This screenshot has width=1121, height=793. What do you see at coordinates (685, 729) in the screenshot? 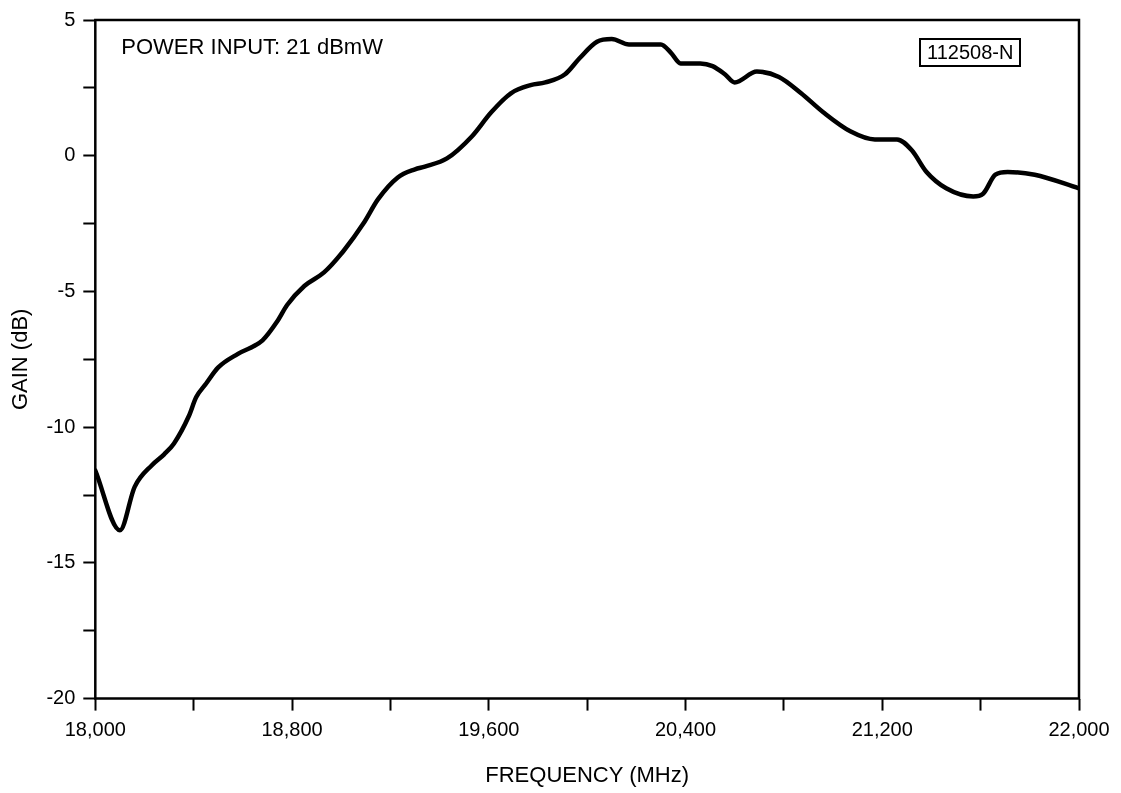
I see `x-tick-label: 20,400` at bounding box center [685, 729].